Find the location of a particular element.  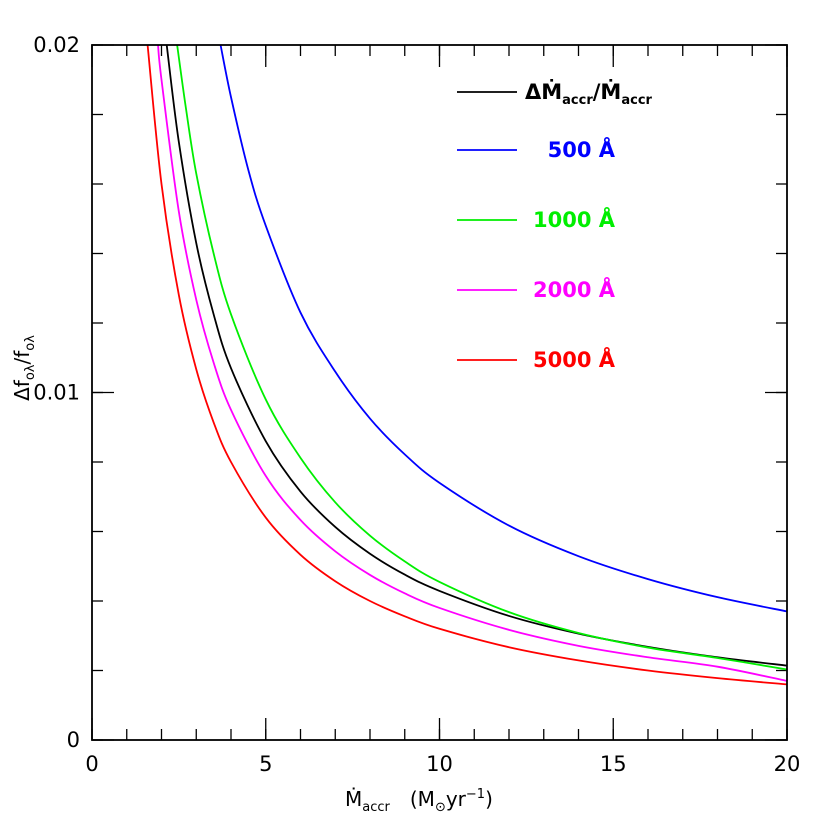

y-tick-label: 0.01 is located at coordinates (56, 393).